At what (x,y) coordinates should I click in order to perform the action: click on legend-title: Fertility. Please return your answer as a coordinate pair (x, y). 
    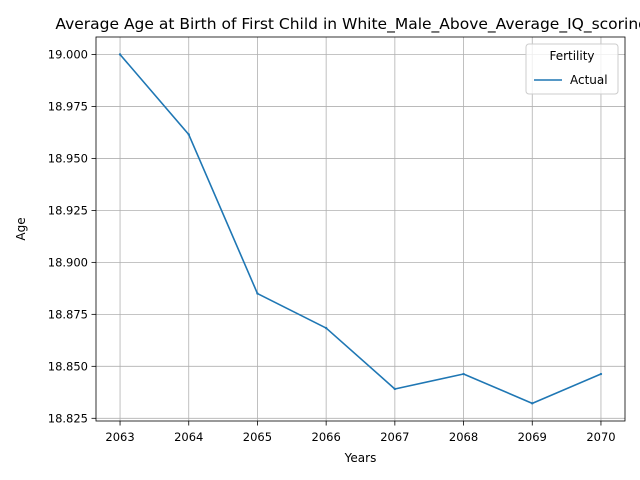
    Looking at the image, I should click on (571, 56).